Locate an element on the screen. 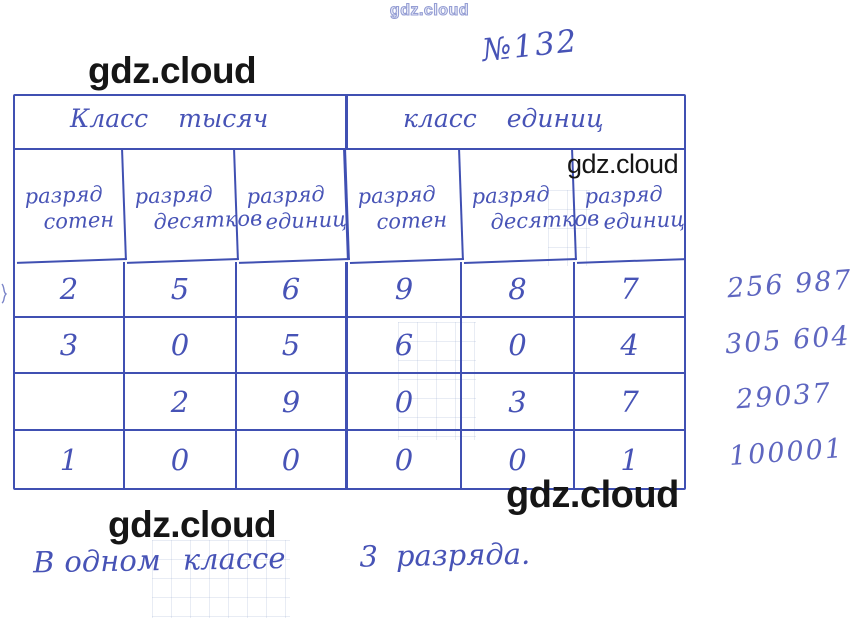  column-header-tens: разряд десятков is located at coordinates (530, 206).